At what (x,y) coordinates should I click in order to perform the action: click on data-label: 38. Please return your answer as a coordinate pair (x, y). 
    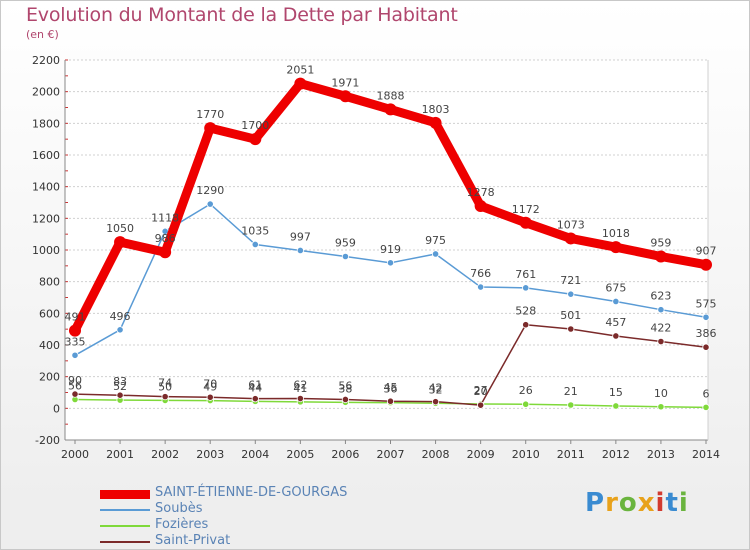
    Looking at the image, I should click on (345, 388).